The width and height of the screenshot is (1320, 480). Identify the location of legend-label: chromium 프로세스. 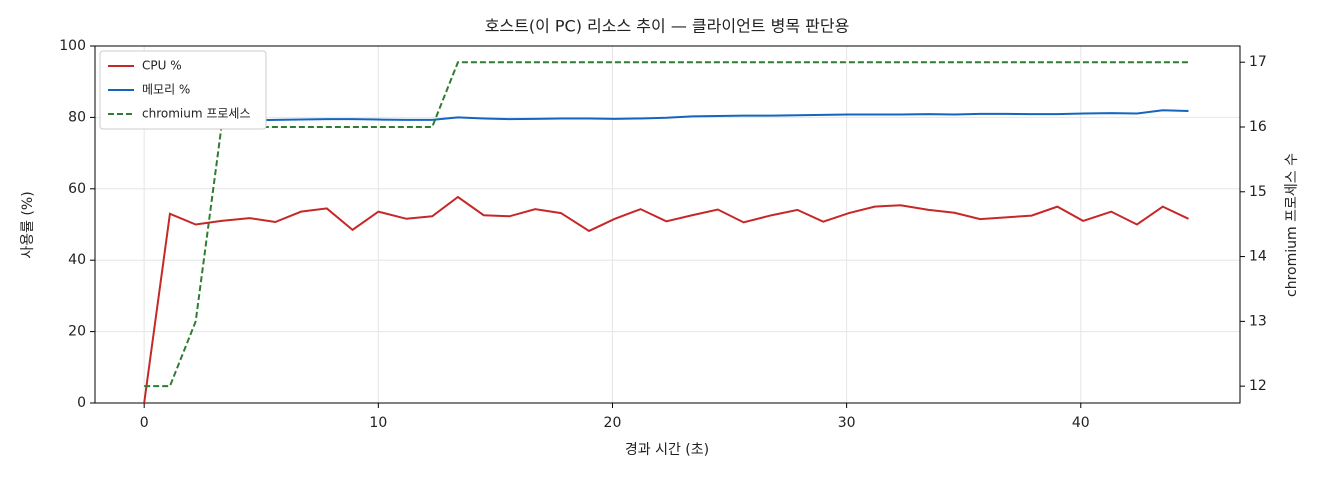
(196, 114).